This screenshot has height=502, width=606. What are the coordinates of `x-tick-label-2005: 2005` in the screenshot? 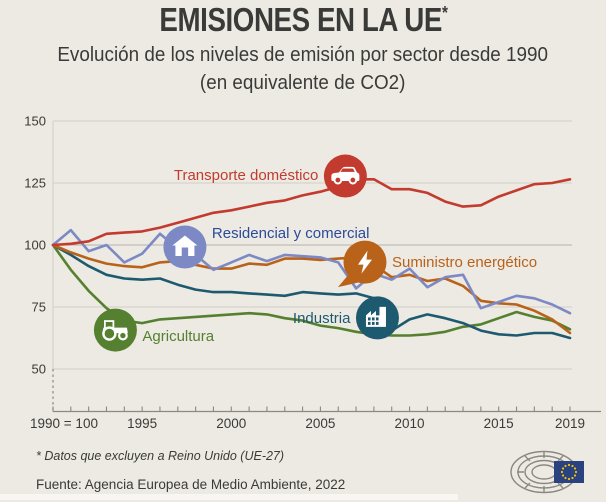 It's located at (320, 423).